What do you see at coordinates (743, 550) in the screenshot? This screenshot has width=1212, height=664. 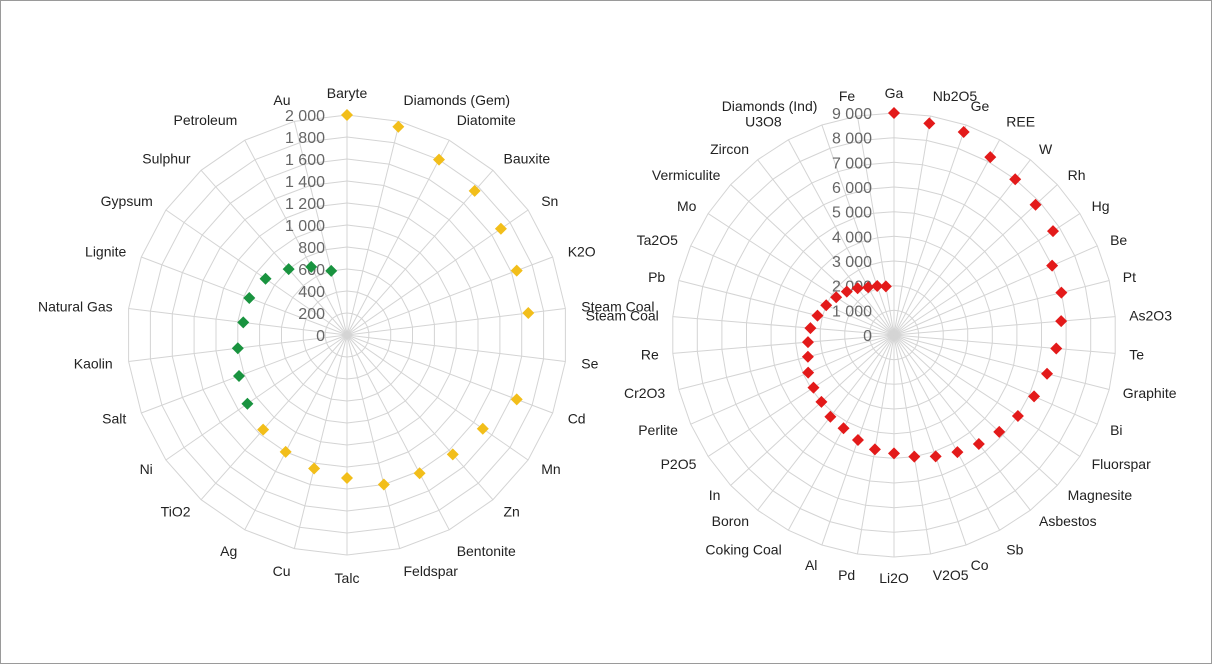 I see `category-label: Coking Coal` at bounding box center [743, 550].